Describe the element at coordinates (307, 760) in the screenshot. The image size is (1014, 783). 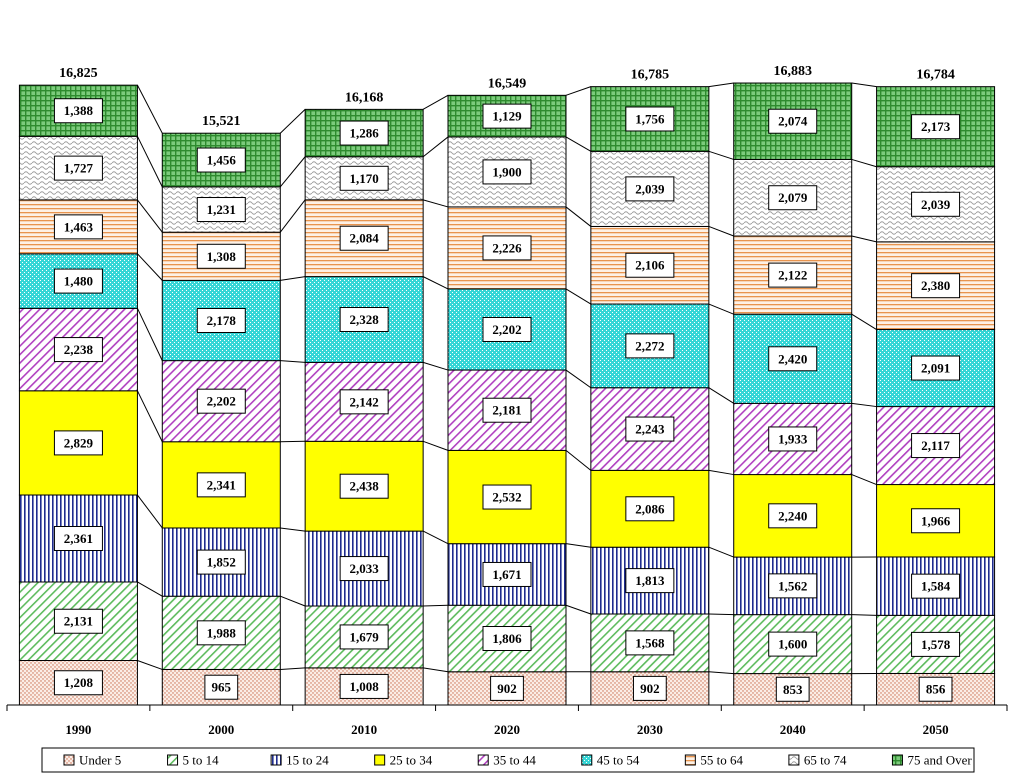
I see `legend-label-15-to-24: 15 to 24` at that location.